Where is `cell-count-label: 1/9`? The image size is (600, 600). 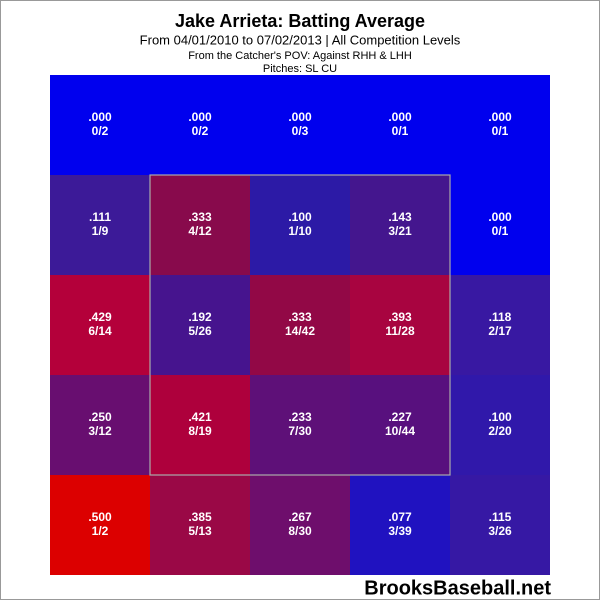 cell-count-label: 1/9 is located at coordinates (100, 231).